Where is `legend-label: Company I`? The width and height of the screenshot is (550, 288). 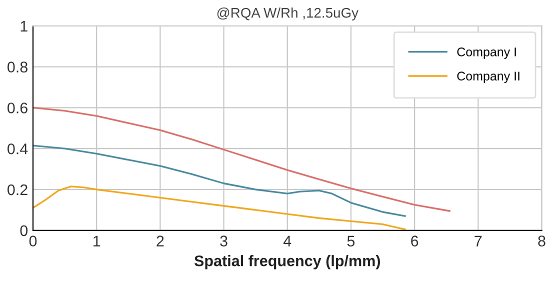 legend-label: Company I is located at coordinates (486, 53).